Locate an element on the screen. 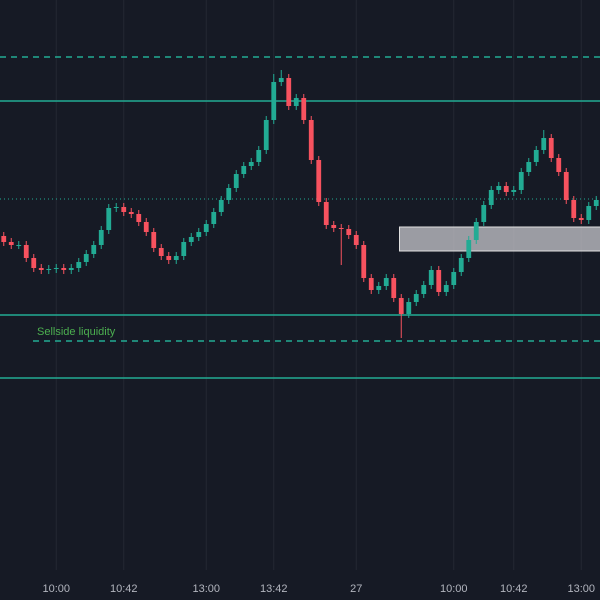 This screenshot has width=600, height=600. x-tick-label: 27 is located at coordinates (356, 589).